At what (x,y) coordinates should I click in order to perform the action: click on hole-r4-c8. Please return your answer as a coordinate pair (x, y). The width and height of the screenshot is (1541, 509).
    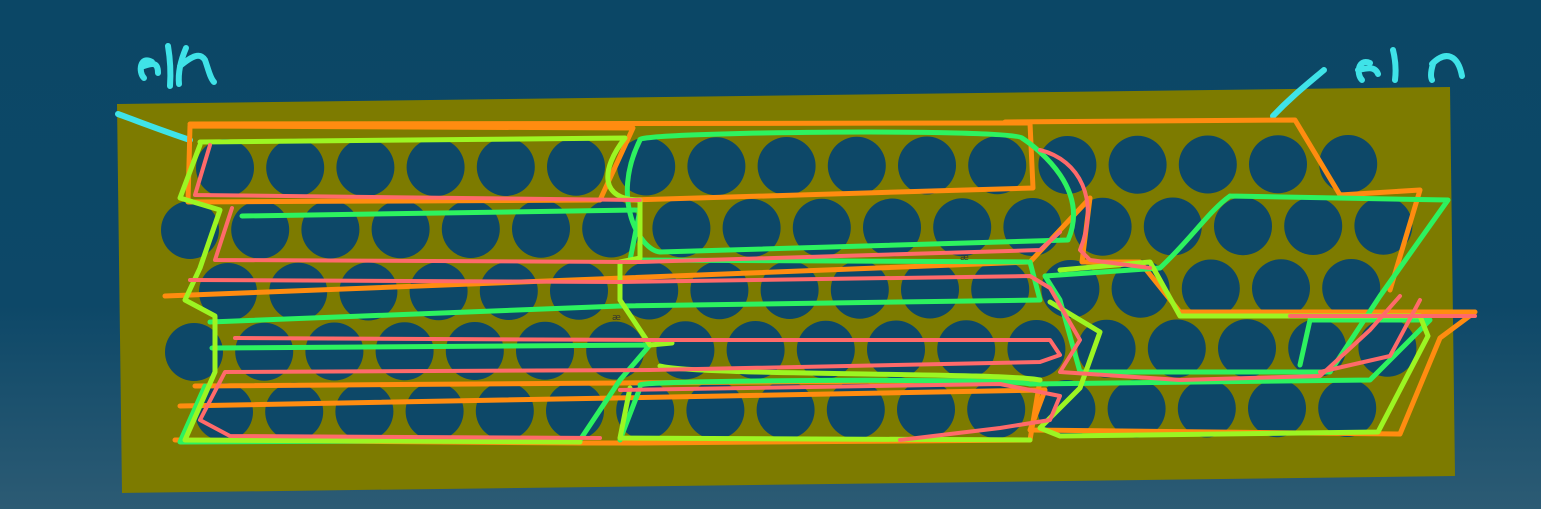
    Looking at the image, I should click on (685, 350).